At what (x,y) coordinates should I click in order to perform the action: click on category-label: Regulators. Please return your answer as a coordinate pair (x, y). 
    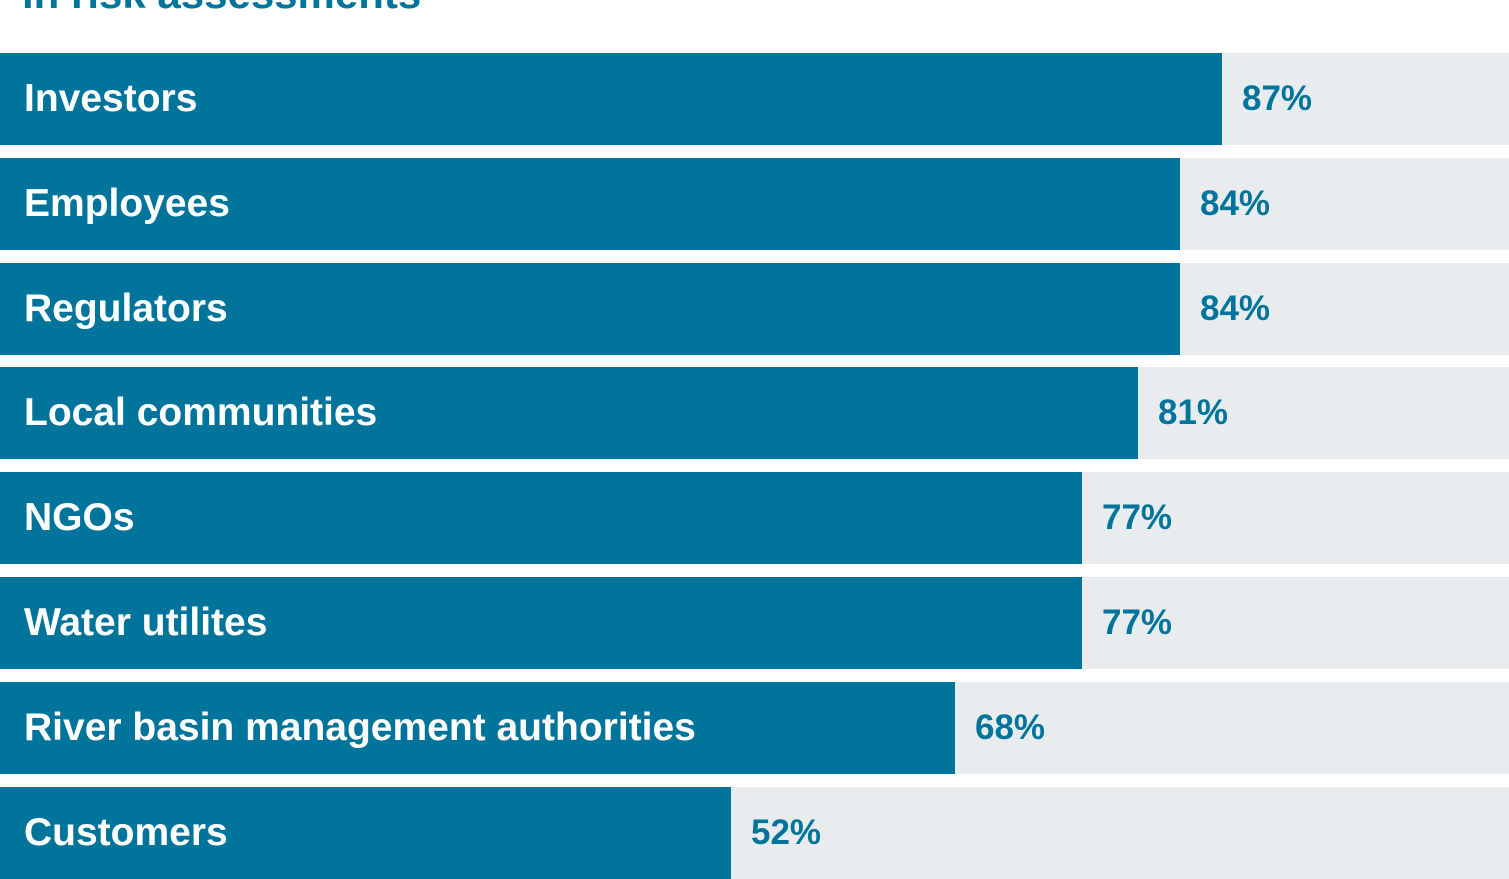
    Looking at the image, I should click on (126, 308).